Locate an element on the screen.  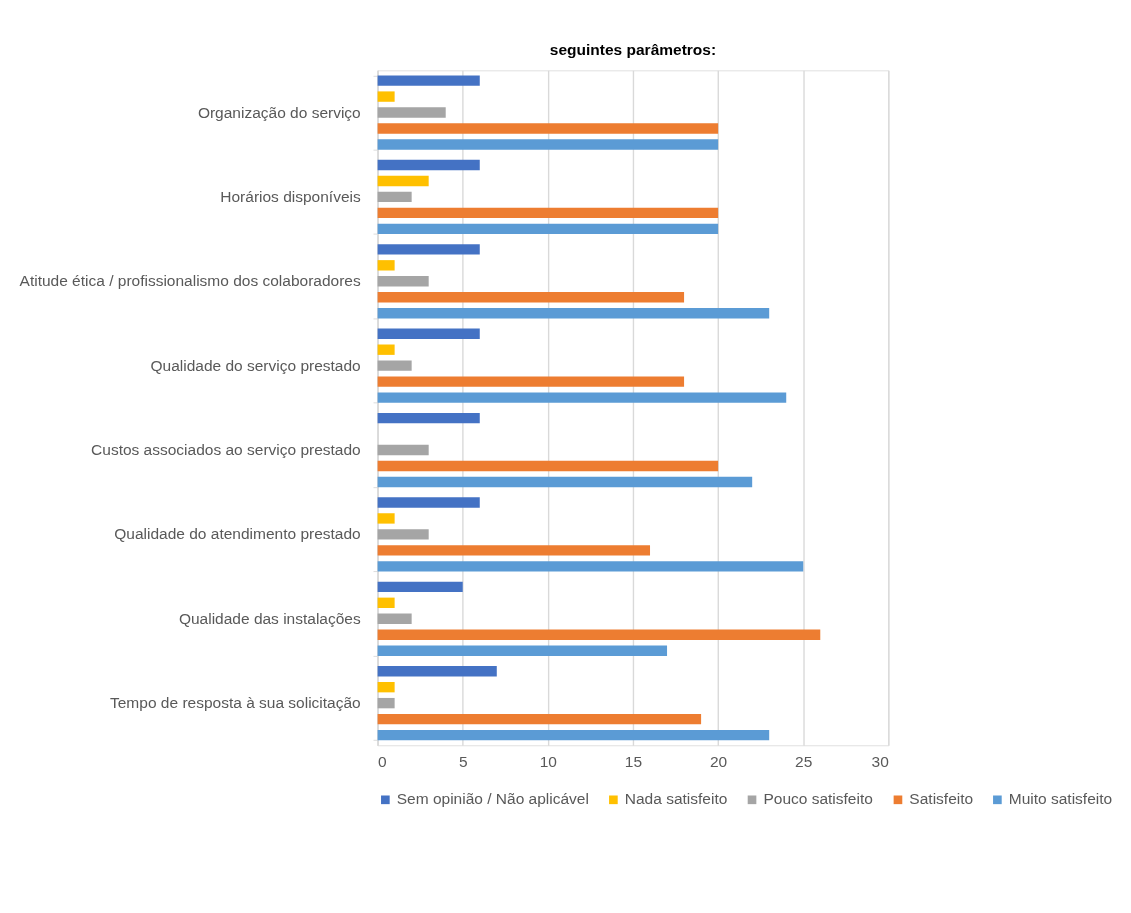
y-tick-label: Tempo de resposta à sua solicitação is located at coordinates (235, 703).